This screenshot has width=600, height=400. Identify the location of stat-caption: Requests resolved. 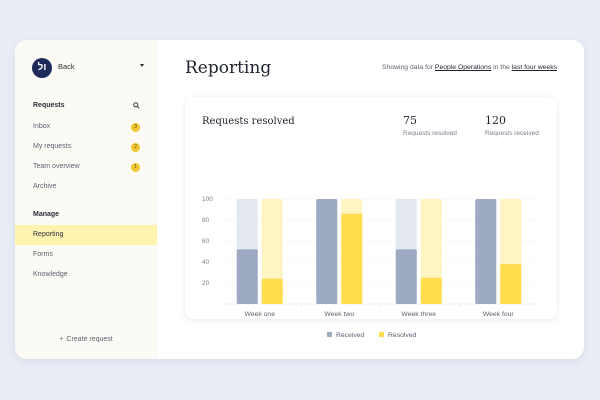
(430, 133).